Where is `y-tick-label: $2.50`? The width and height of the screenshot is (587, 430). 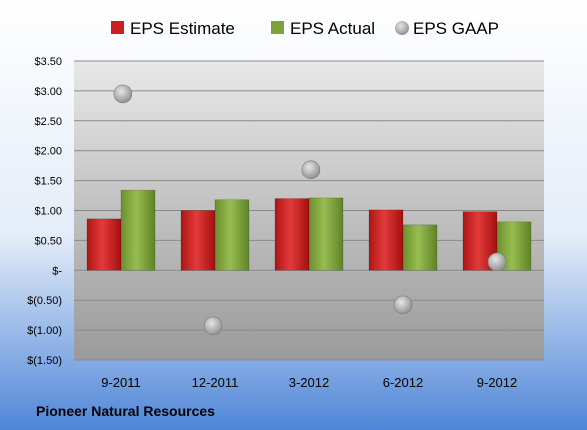
y-tick-label: $2.50 is located at coordinates (48, 122).